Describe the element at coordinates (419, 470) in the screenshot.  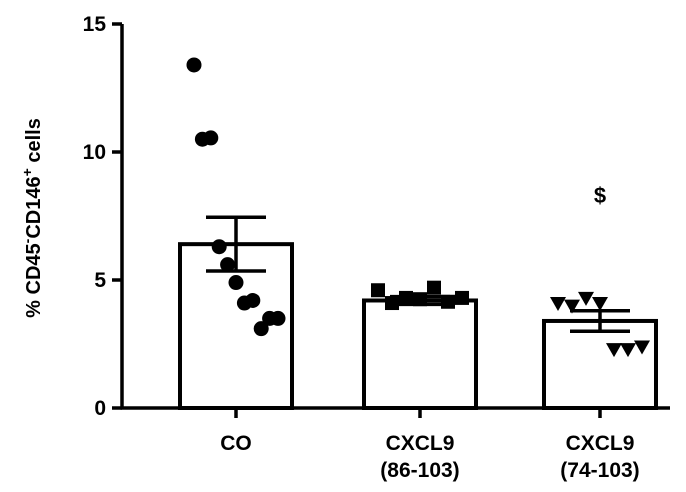
I see `x-tick-label: (86-103)` at that location.